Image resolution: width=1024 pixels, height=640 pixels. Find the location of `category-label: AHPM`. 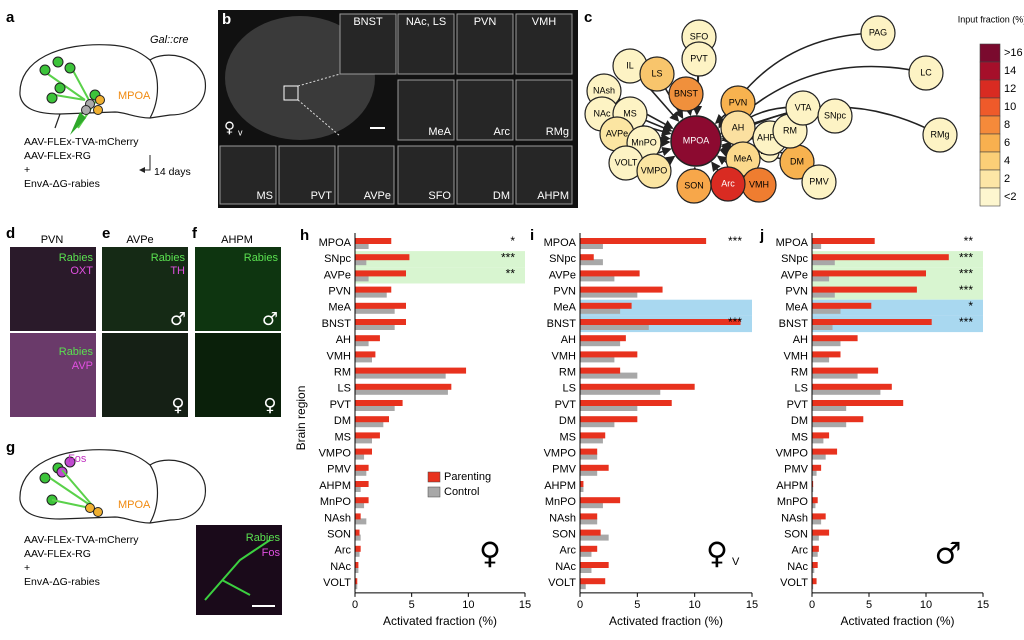

category-label: AHPM is located at coordinates (560, 486).